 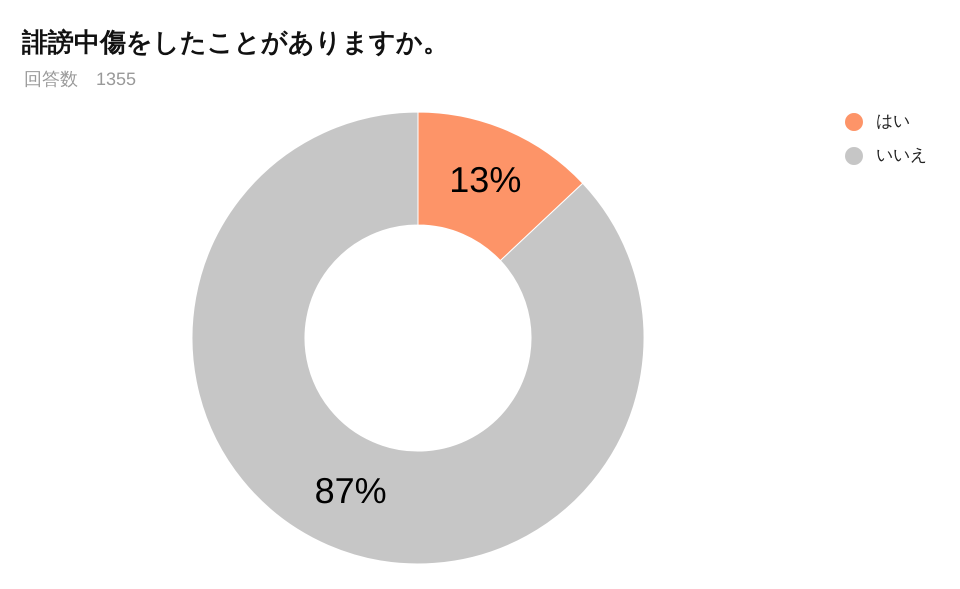 What do you see at coordinates (235, 41) in the screenshot?
I see `title: 誹謗中傷をしたことがありますか。` at bounding box center [235, 41].